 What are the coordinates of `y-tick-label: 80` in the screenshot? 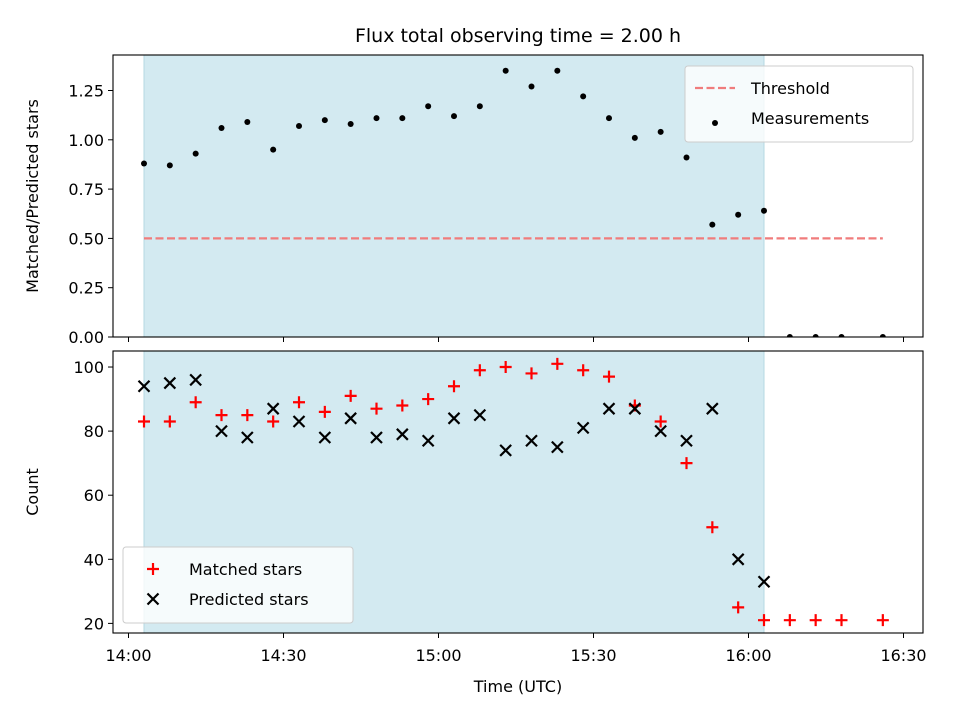 It's located at (94, 431).